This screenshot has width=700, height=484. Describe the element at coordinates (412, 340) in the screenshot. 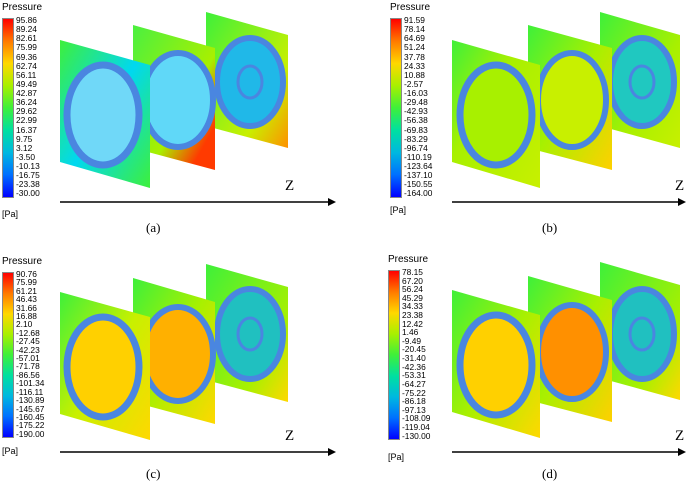

I see `legend-tick: -9.49` at that location.